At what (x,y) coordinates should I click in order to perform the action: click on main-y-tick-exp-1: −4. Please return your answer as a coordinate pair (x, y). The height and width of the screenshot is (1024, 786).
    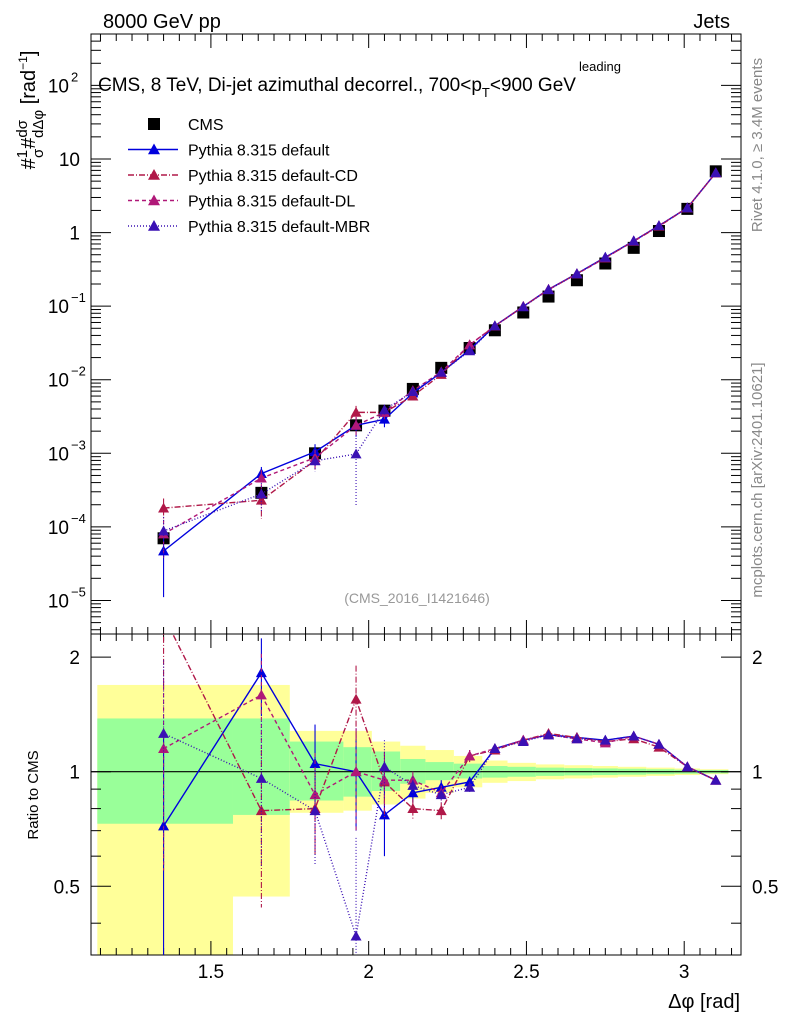
    Looking at the image, I should click on (78, 518).